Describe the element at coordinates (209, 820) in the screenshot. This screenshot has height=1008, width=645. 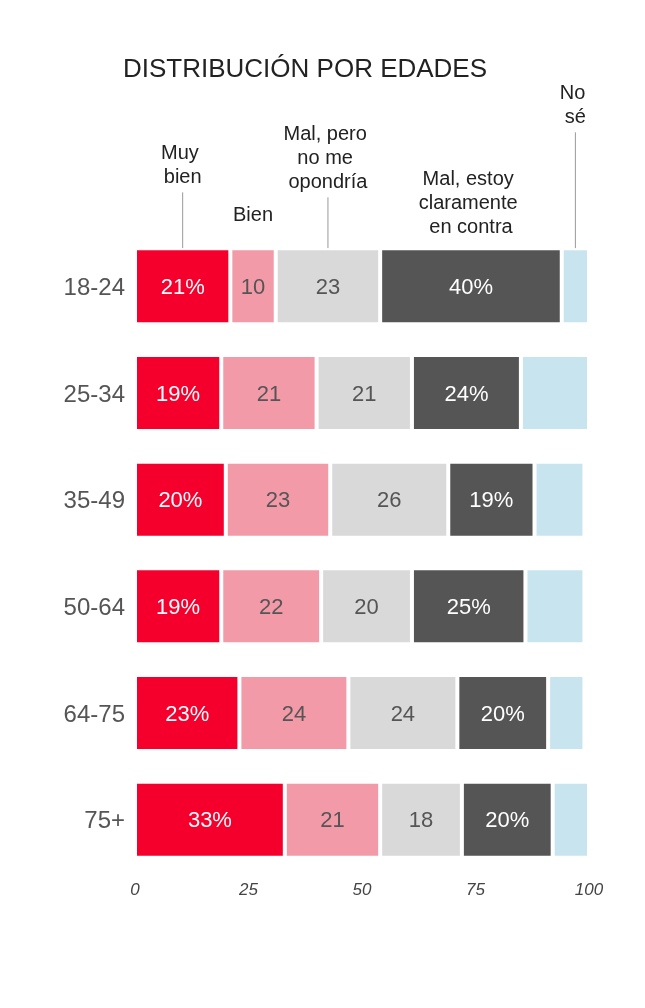
I see `data-label: 33%` at that location.